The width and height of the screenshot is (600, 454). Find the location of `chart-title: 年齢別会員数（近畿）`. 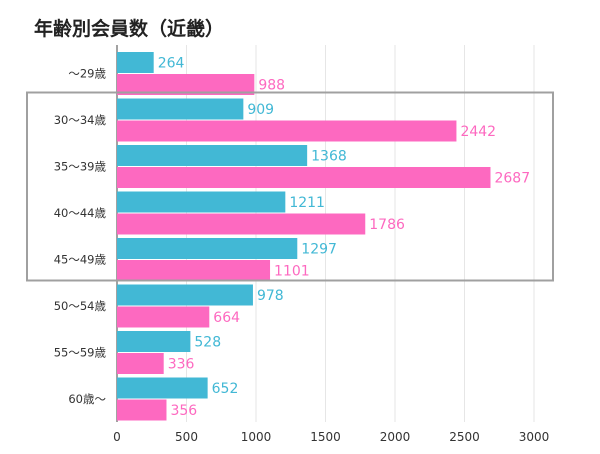

chart-title: 年齢別会員数（近畿） is located at coordinates (129, 29).